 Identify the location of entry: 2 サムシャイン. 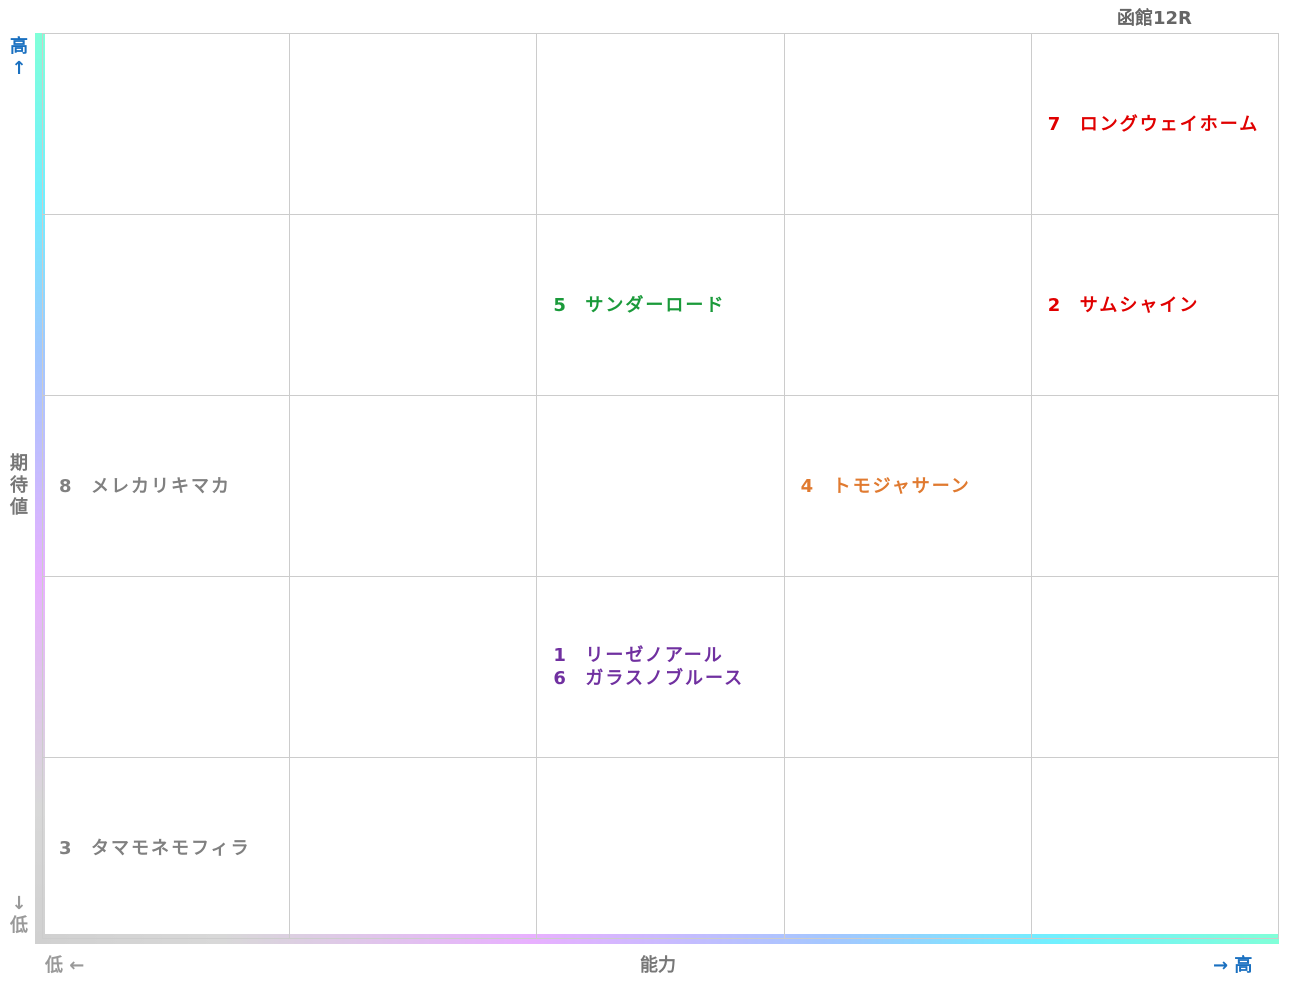
(1163, 305).